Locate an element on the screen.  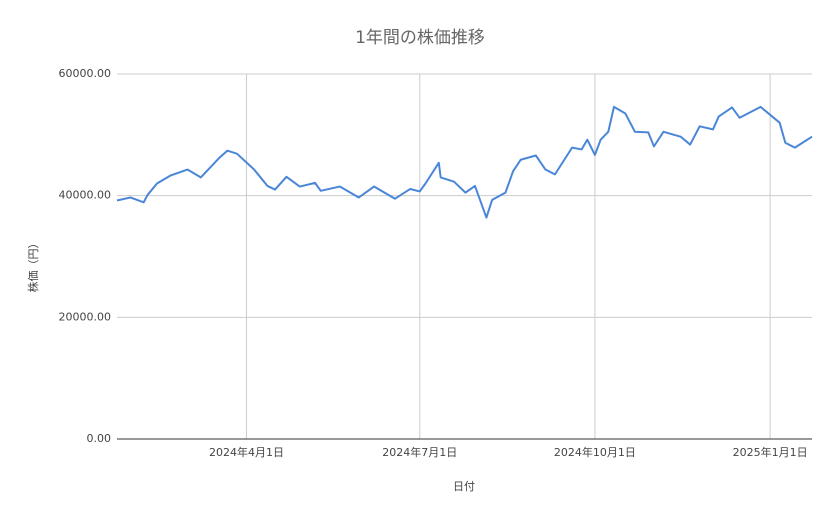
x-tick-label: 2024年7月1日 is located at coordinates (419, 452).